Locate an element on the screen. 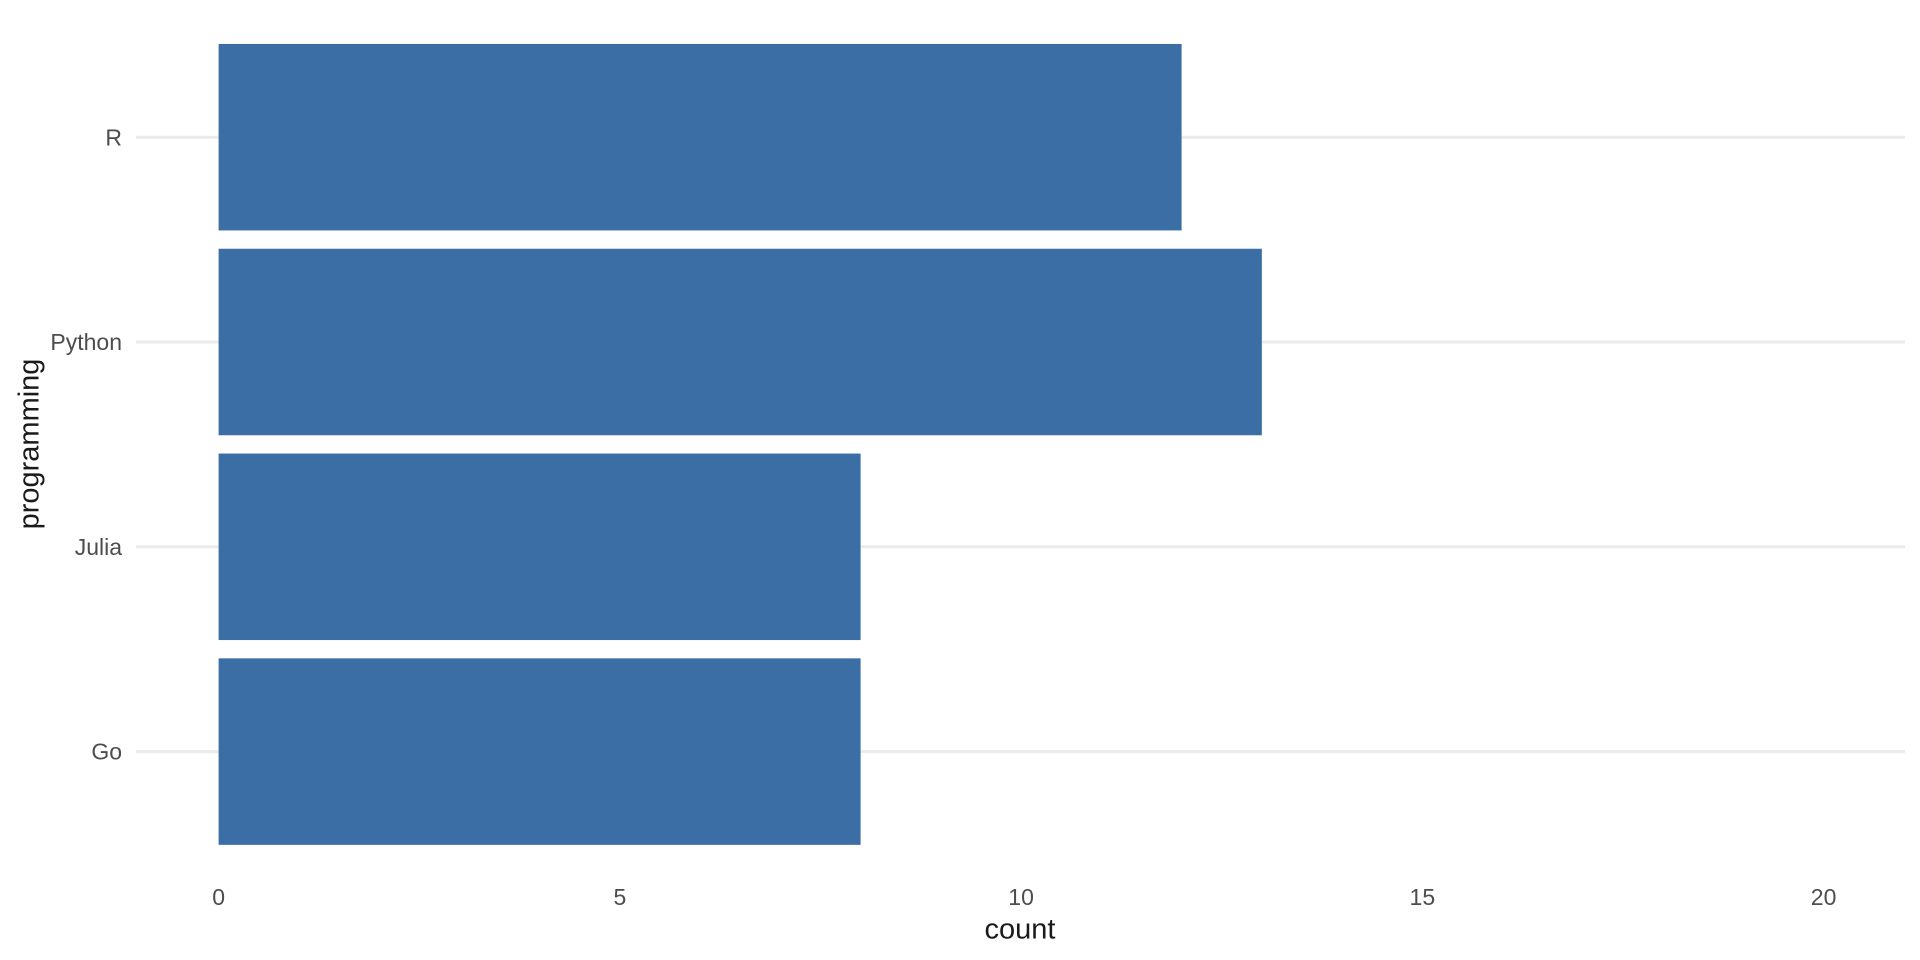 The width and height of the screenshot is (1920, 960). x-tick-label-20: 20 is located at coordinates (1824, 897).